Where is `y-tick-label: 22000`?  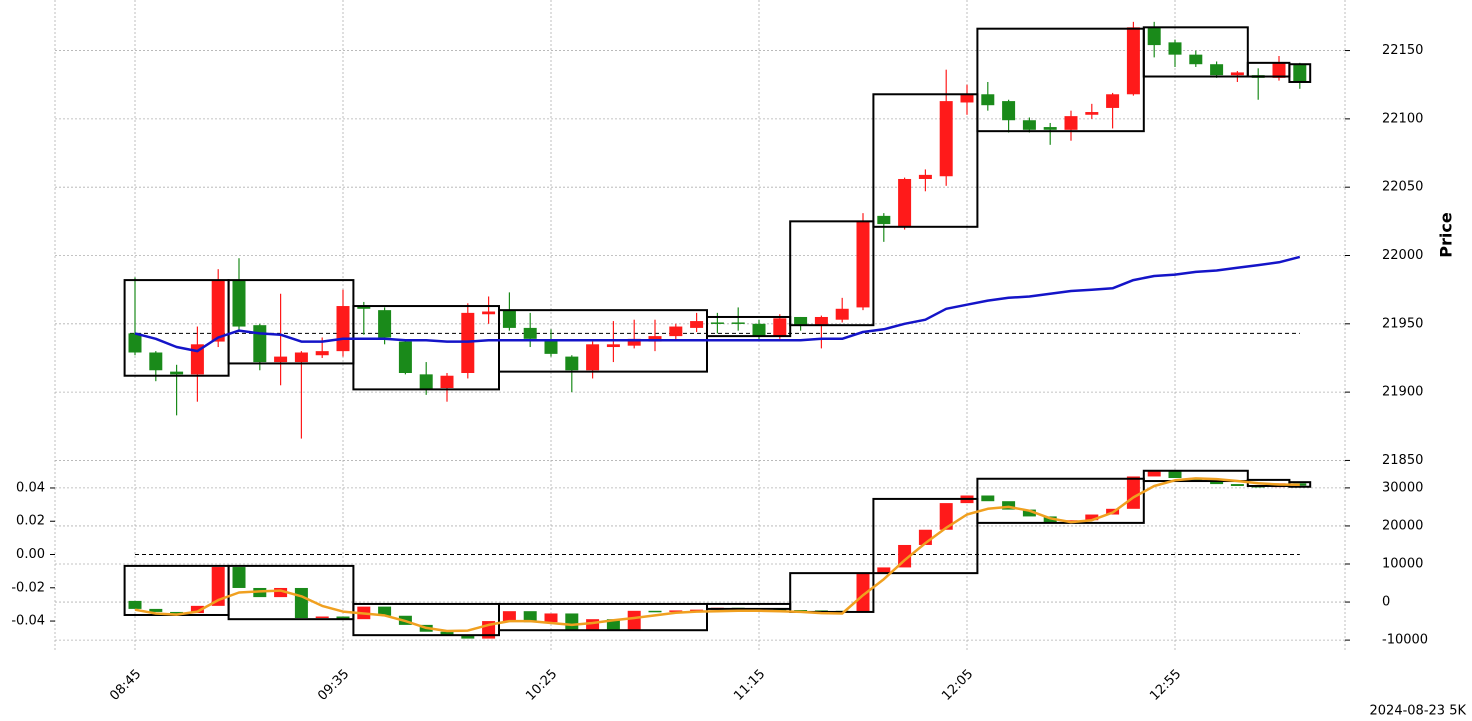 y-tick-label: 22000 is located at coordinates (1402, 255).